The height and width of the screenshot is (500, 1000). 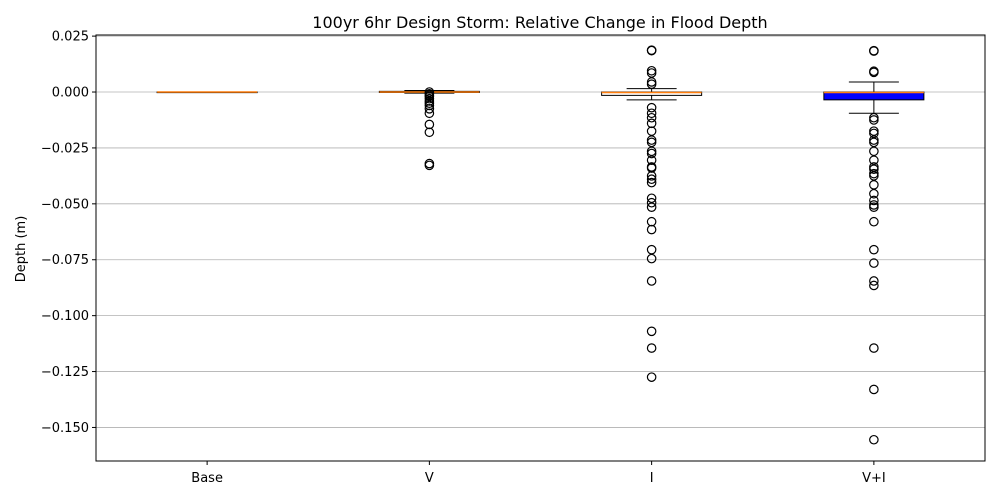 I want to click on y-tick-label: −0.125, so click(x=65, y=372).